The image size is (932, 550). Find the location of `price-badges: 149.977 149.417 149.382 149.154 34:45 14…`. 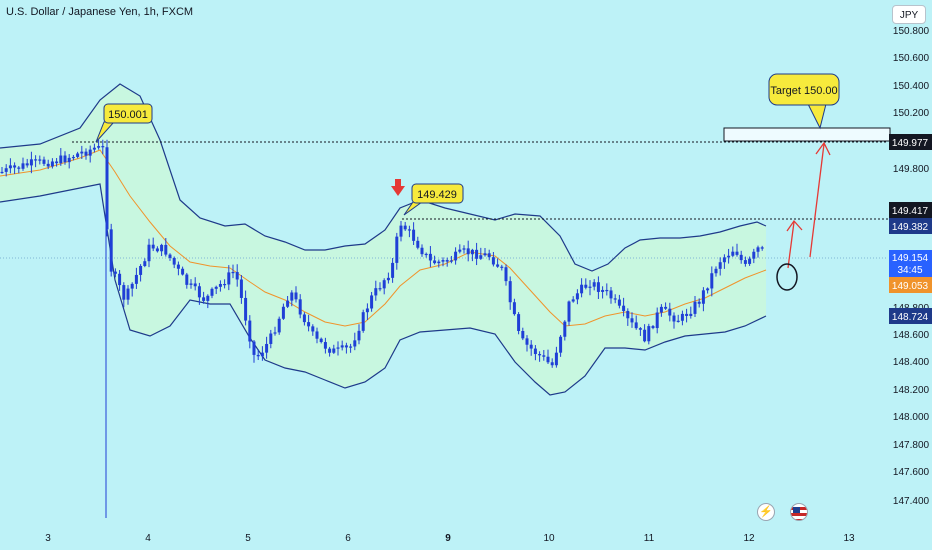

price-badges: 149.977 149.417 149.382 149.154 34:45 14… is located at coordinates (910, 229).